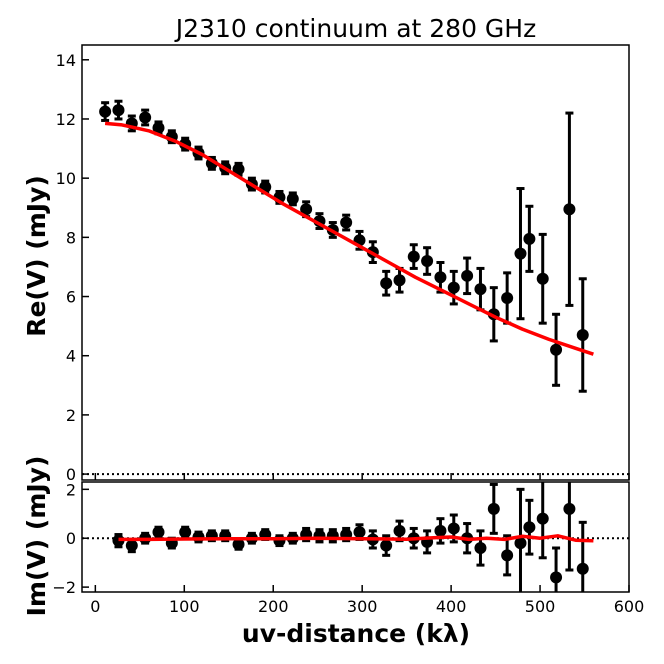 Image resolution: width=664 pixels, height=664 pixels. What do you see at coordinates (273, 606) in the screenshot?
I see `x-tick-label: 200` at bounding box center [273, 606].